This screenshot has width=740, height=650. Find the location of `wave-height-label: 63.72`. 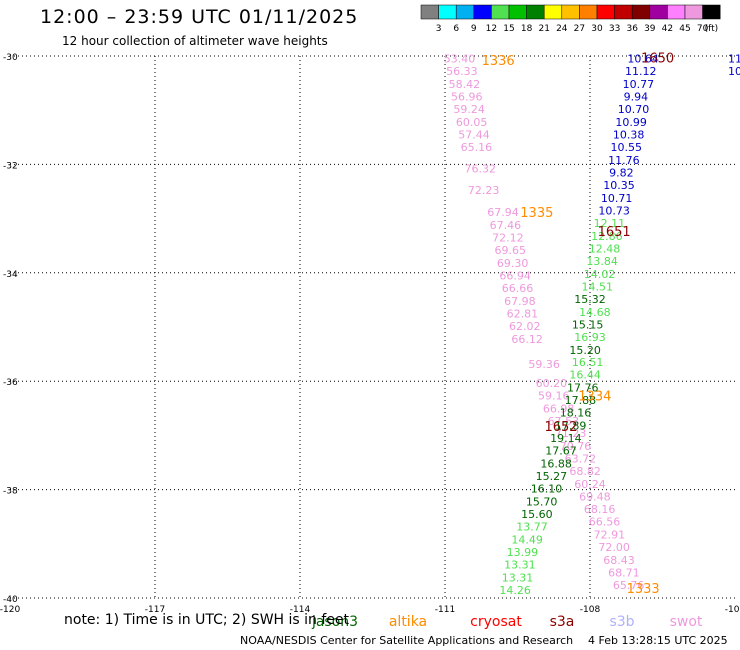

wave-height-label: 63.72 is located at coordinates (581, 459).